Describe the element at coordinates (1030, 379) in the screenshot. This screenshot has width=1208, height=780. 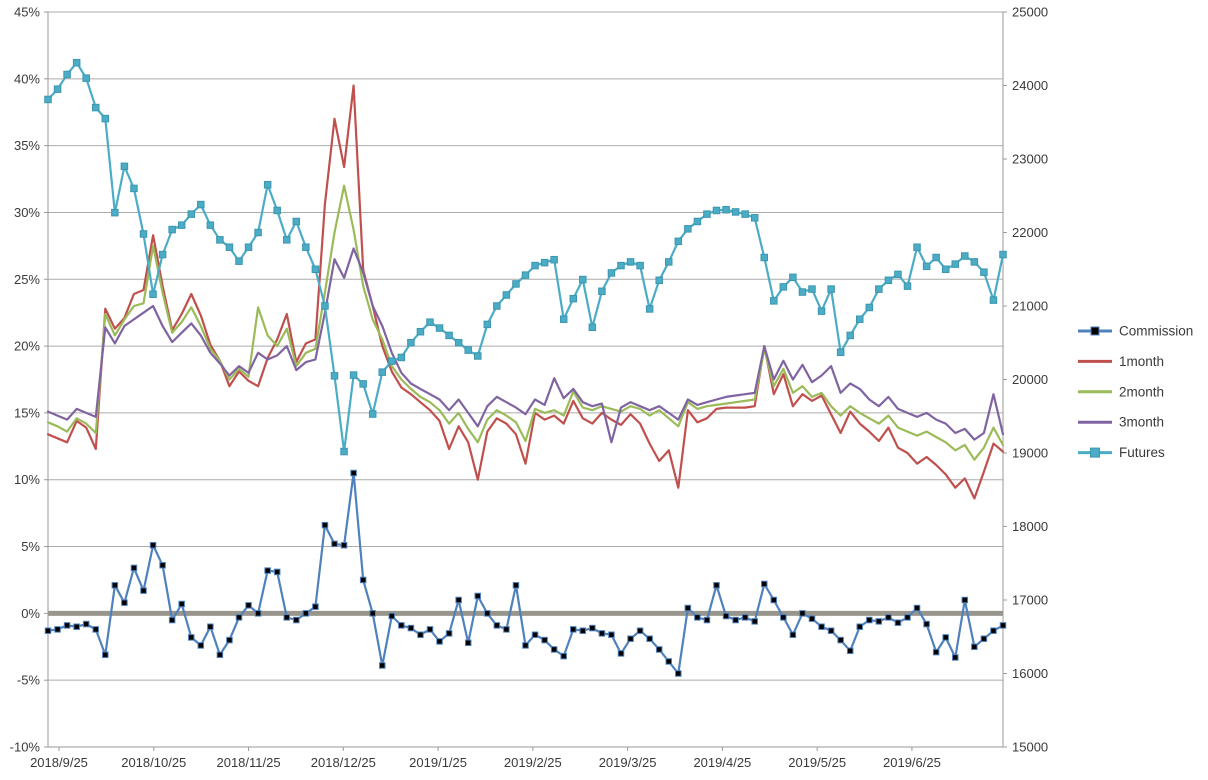
I see `right-axis-label: 20000` at that location.